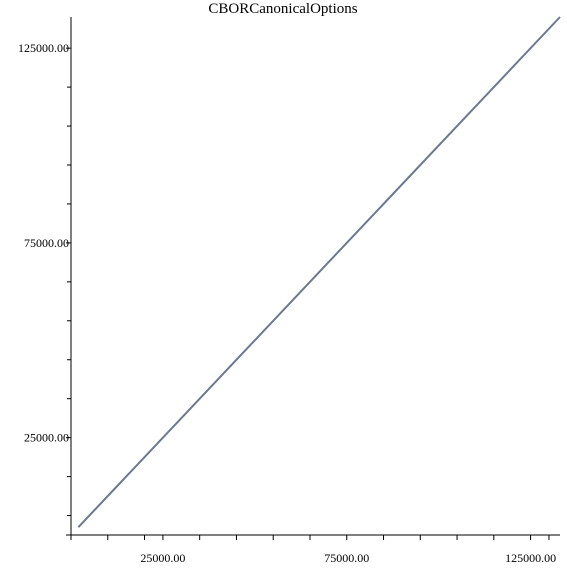 The height and width of the screenshot is (572, 567). What do you see at coordinates (162, 558) in the screenshot?
I see `x-tick-label: 25000.00` at bounding box center [162, 558].